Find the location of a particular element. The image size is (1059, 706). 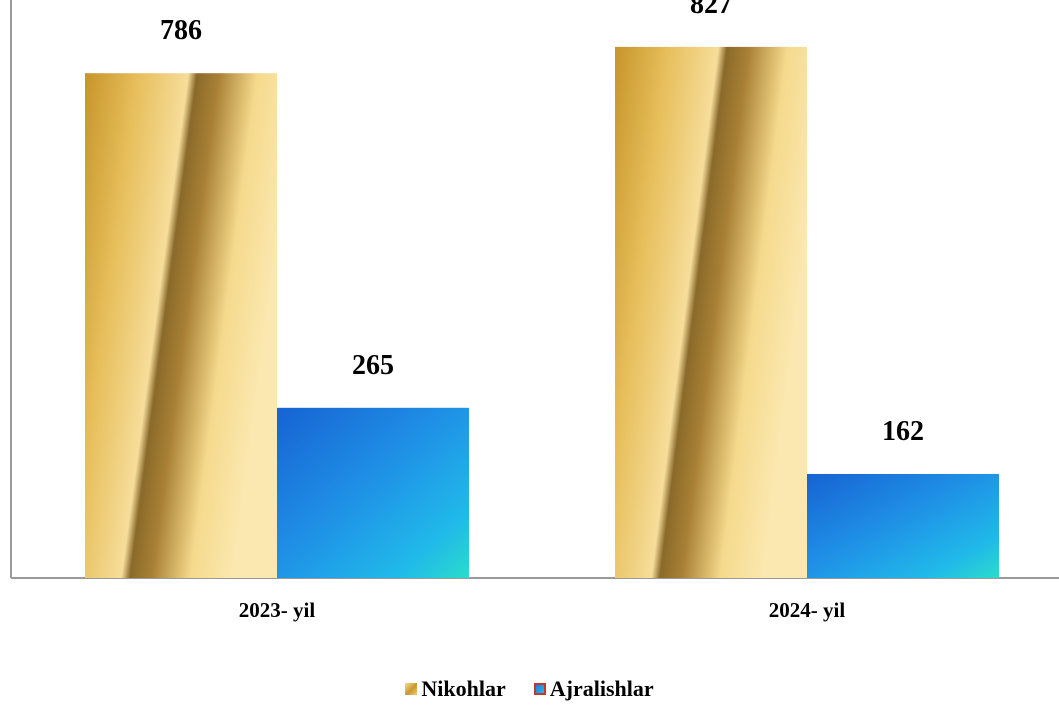

legend-item-nikohlar: Nikohlar is located at coordinates (455, 689).